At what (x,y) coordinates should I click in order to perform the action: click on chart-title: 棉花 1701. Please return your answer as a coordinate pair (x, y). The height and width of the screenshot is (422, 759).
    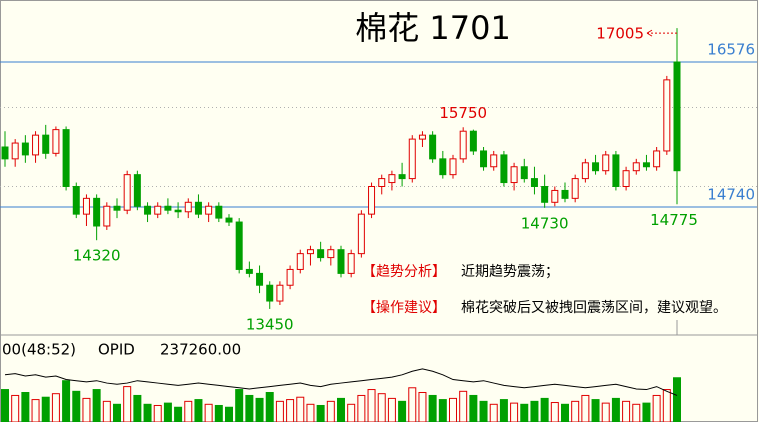
    Looking at the image, I should click on (433, 28).